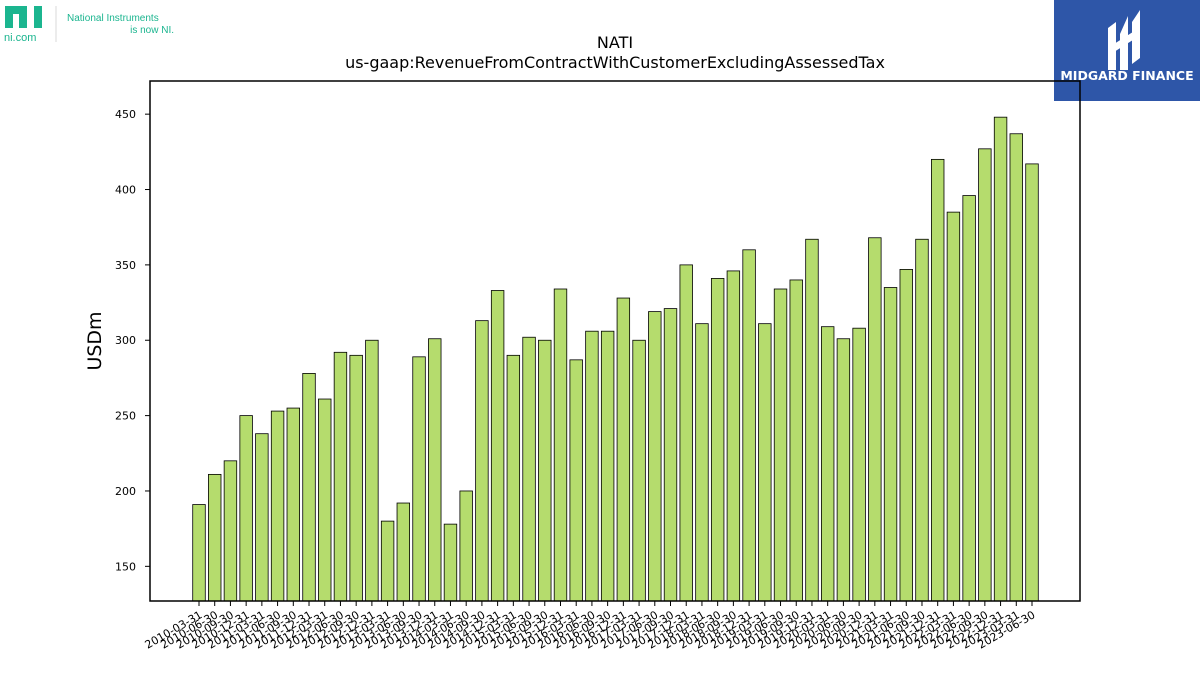  What do you see at coordinates (89, 25) in the screenshot?
I see `ni-logo: ni.com National Instruments is now NI.` at bounding box center [89, 25].